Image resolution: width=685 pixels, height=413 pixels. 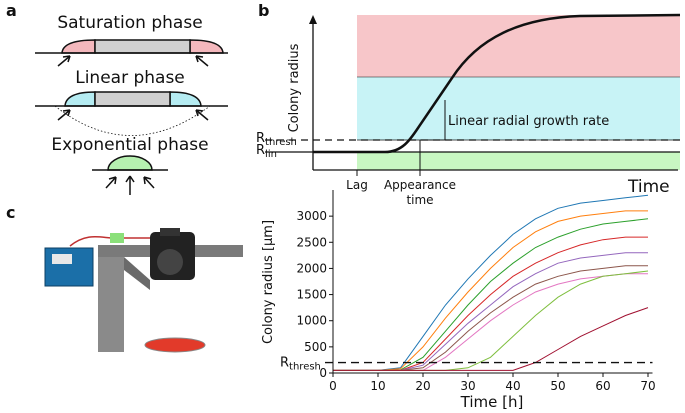 What do you see at coordinates (333, 386) in the screenshot?
I see `x-tick-label: 0` at bounding box center [333, 386].